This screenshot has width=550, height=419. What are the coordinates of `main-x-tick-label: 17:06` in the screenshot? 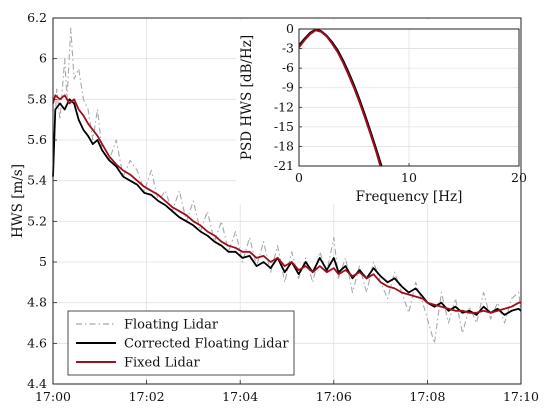 It's located at (334, 396).